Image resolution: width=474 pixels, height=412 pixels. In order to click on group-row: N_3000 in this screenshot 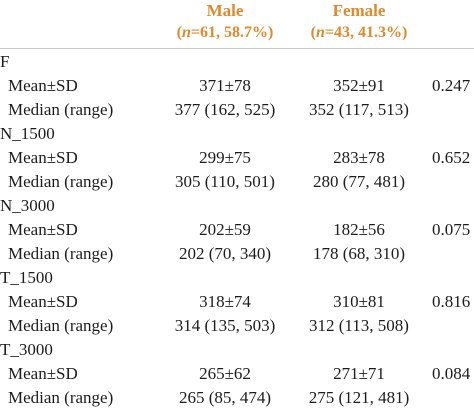, I will do `click(237, 206)`.